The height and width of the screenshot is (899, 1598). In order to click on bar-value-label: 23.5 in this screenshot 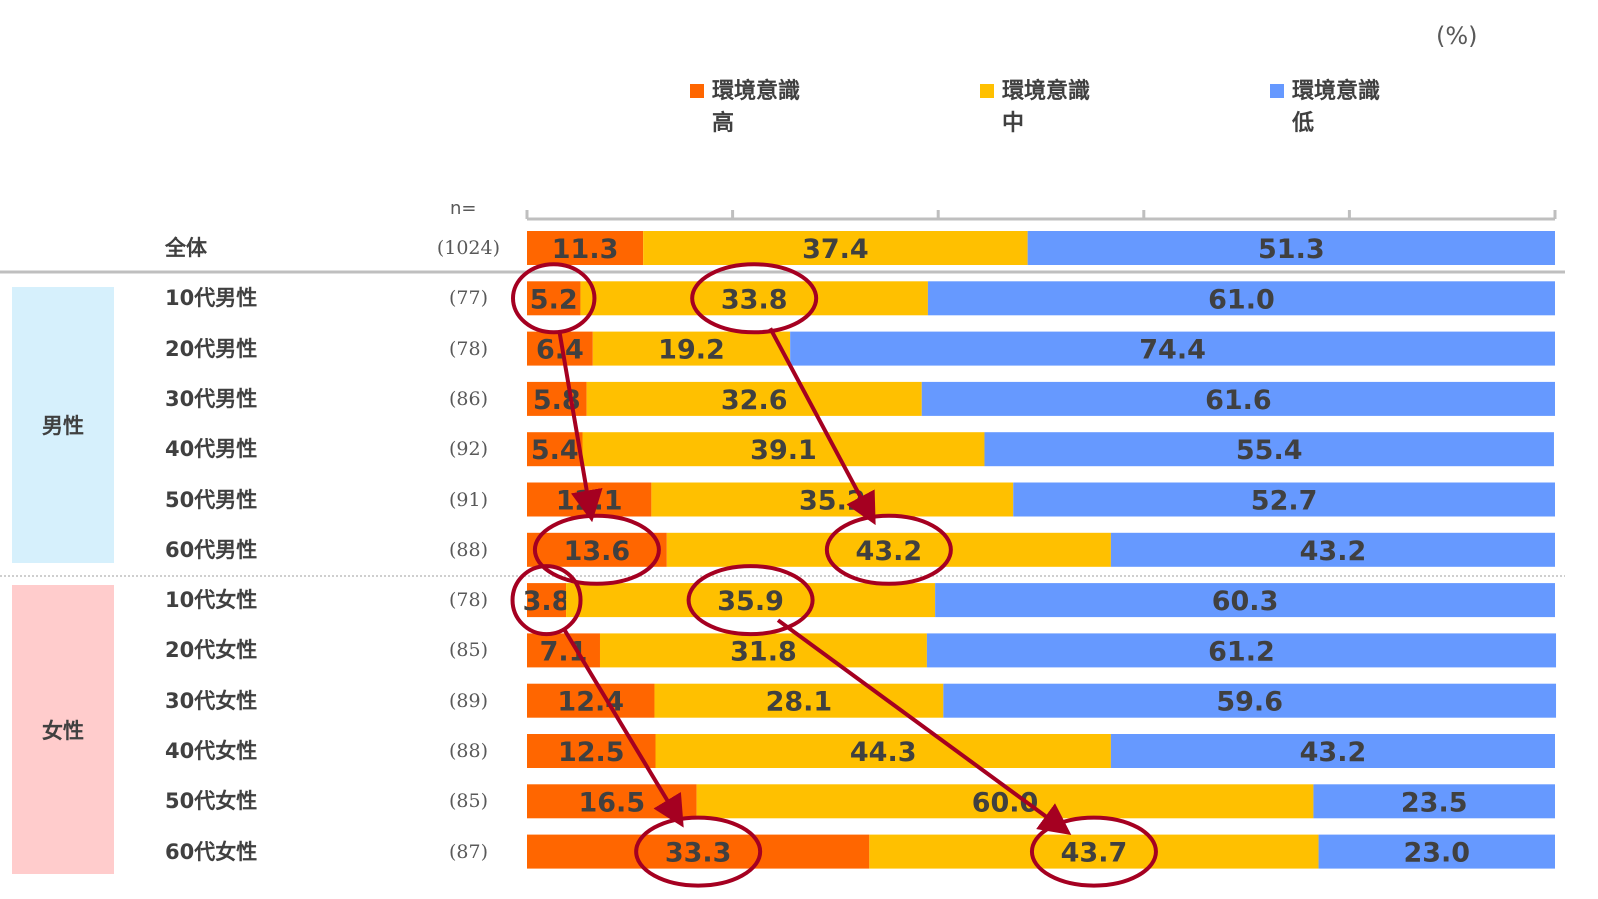, I will do `click(1434, 802)`.